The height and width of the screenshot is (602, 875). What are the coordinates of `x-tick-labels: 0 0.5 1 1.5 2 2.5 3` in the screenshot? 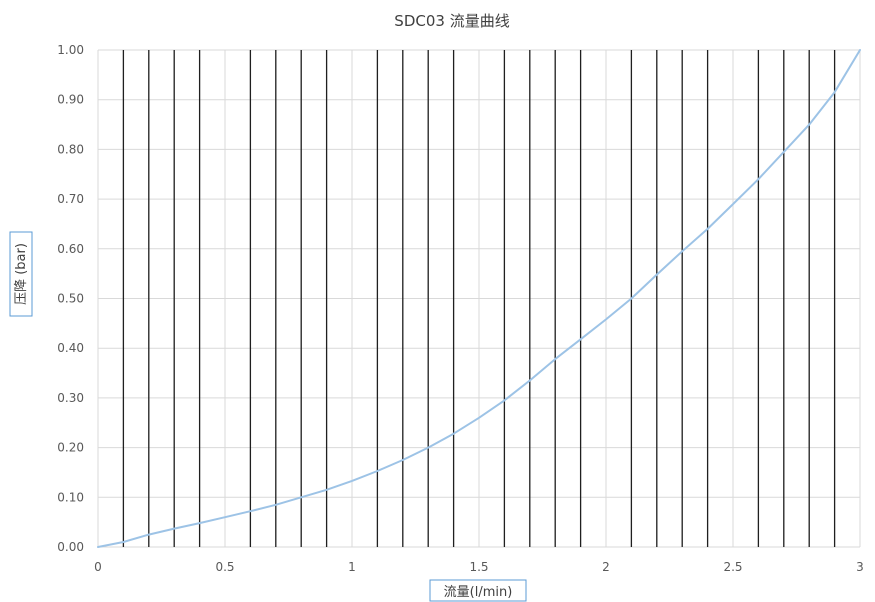 It's located at (479, 567).